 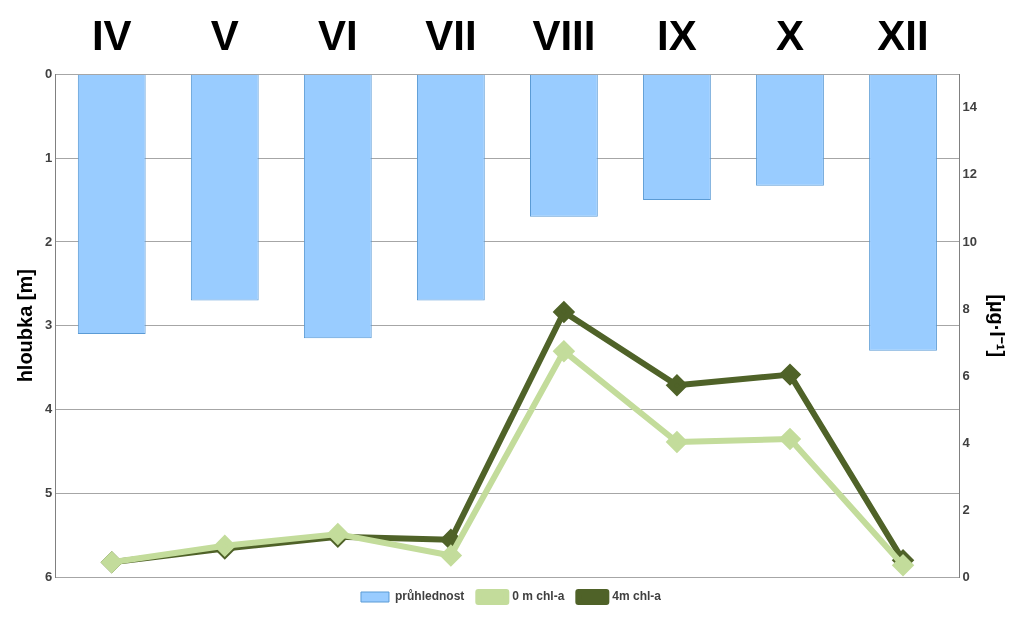 What do you see at coordinates (429, 596) in the screenshot?
I see `legend-label: průhlednost` at bounding box center [429, 596].